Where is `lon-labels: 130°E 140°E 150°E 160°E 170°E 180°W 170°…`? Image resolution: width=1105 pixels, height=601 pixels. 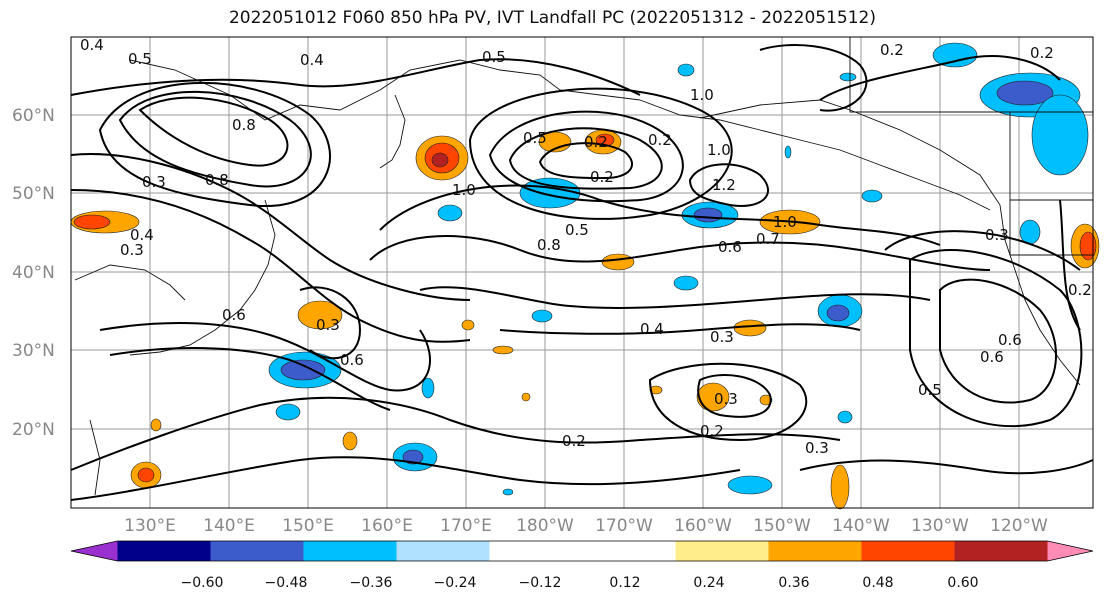
lon-labels: 130°E 140°E 150°E 160°E 170°E 180°W 170°… is located at coordinates (586, 526).